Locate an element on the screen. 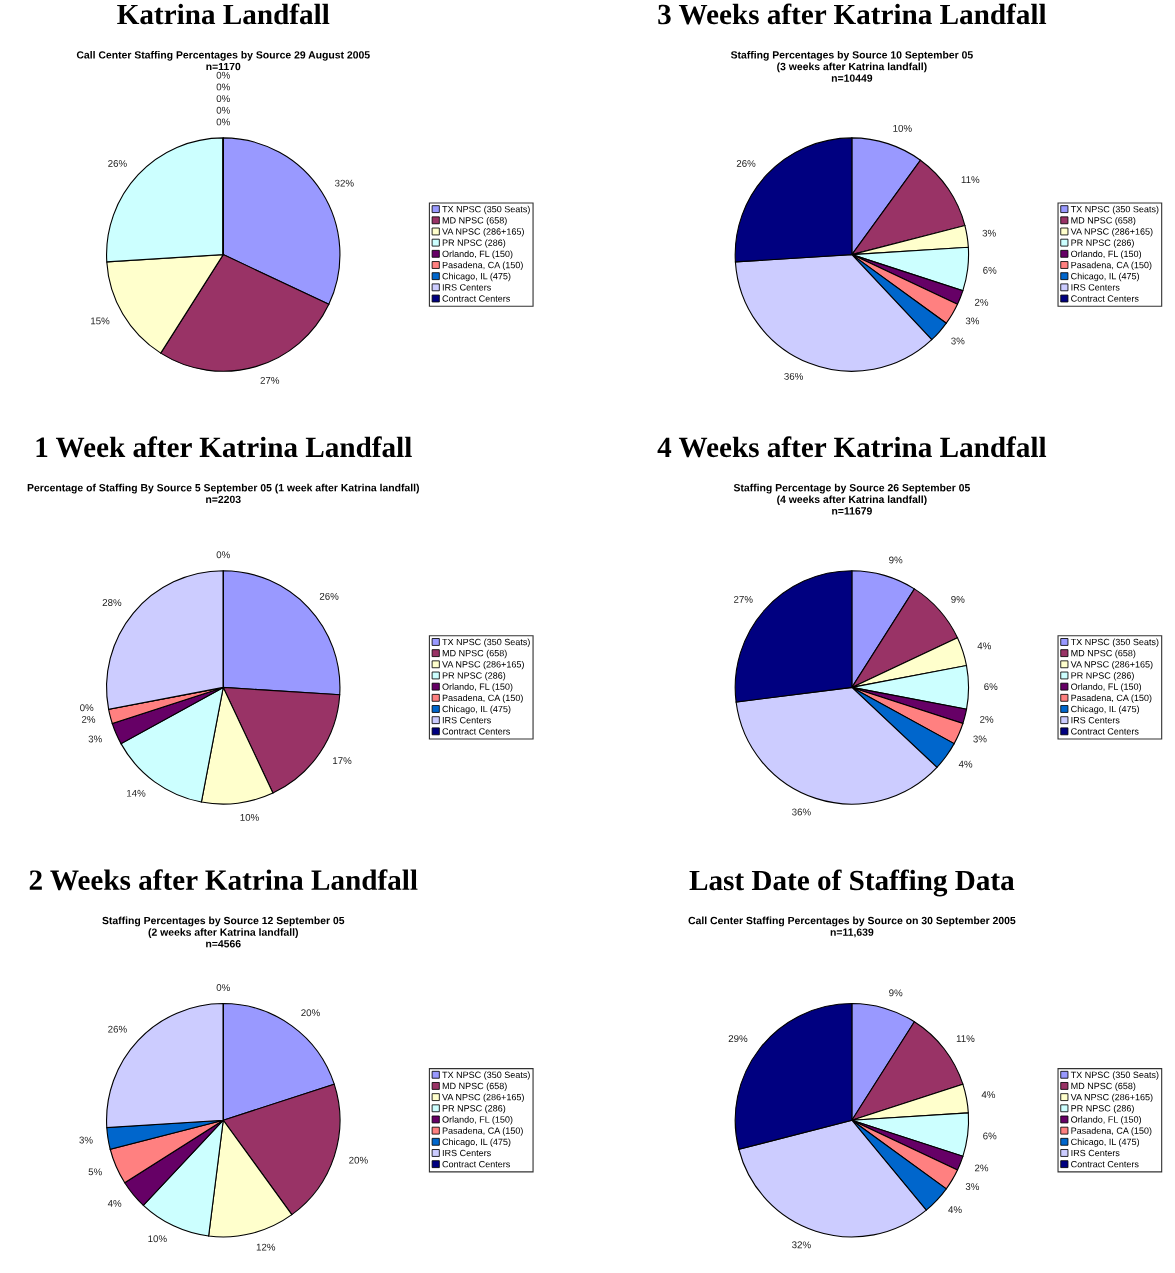 This screenshot has height=1273, width=1175. chart-title: 4 Weeks after Katrina Landfall is located at coordinates (852, 447).